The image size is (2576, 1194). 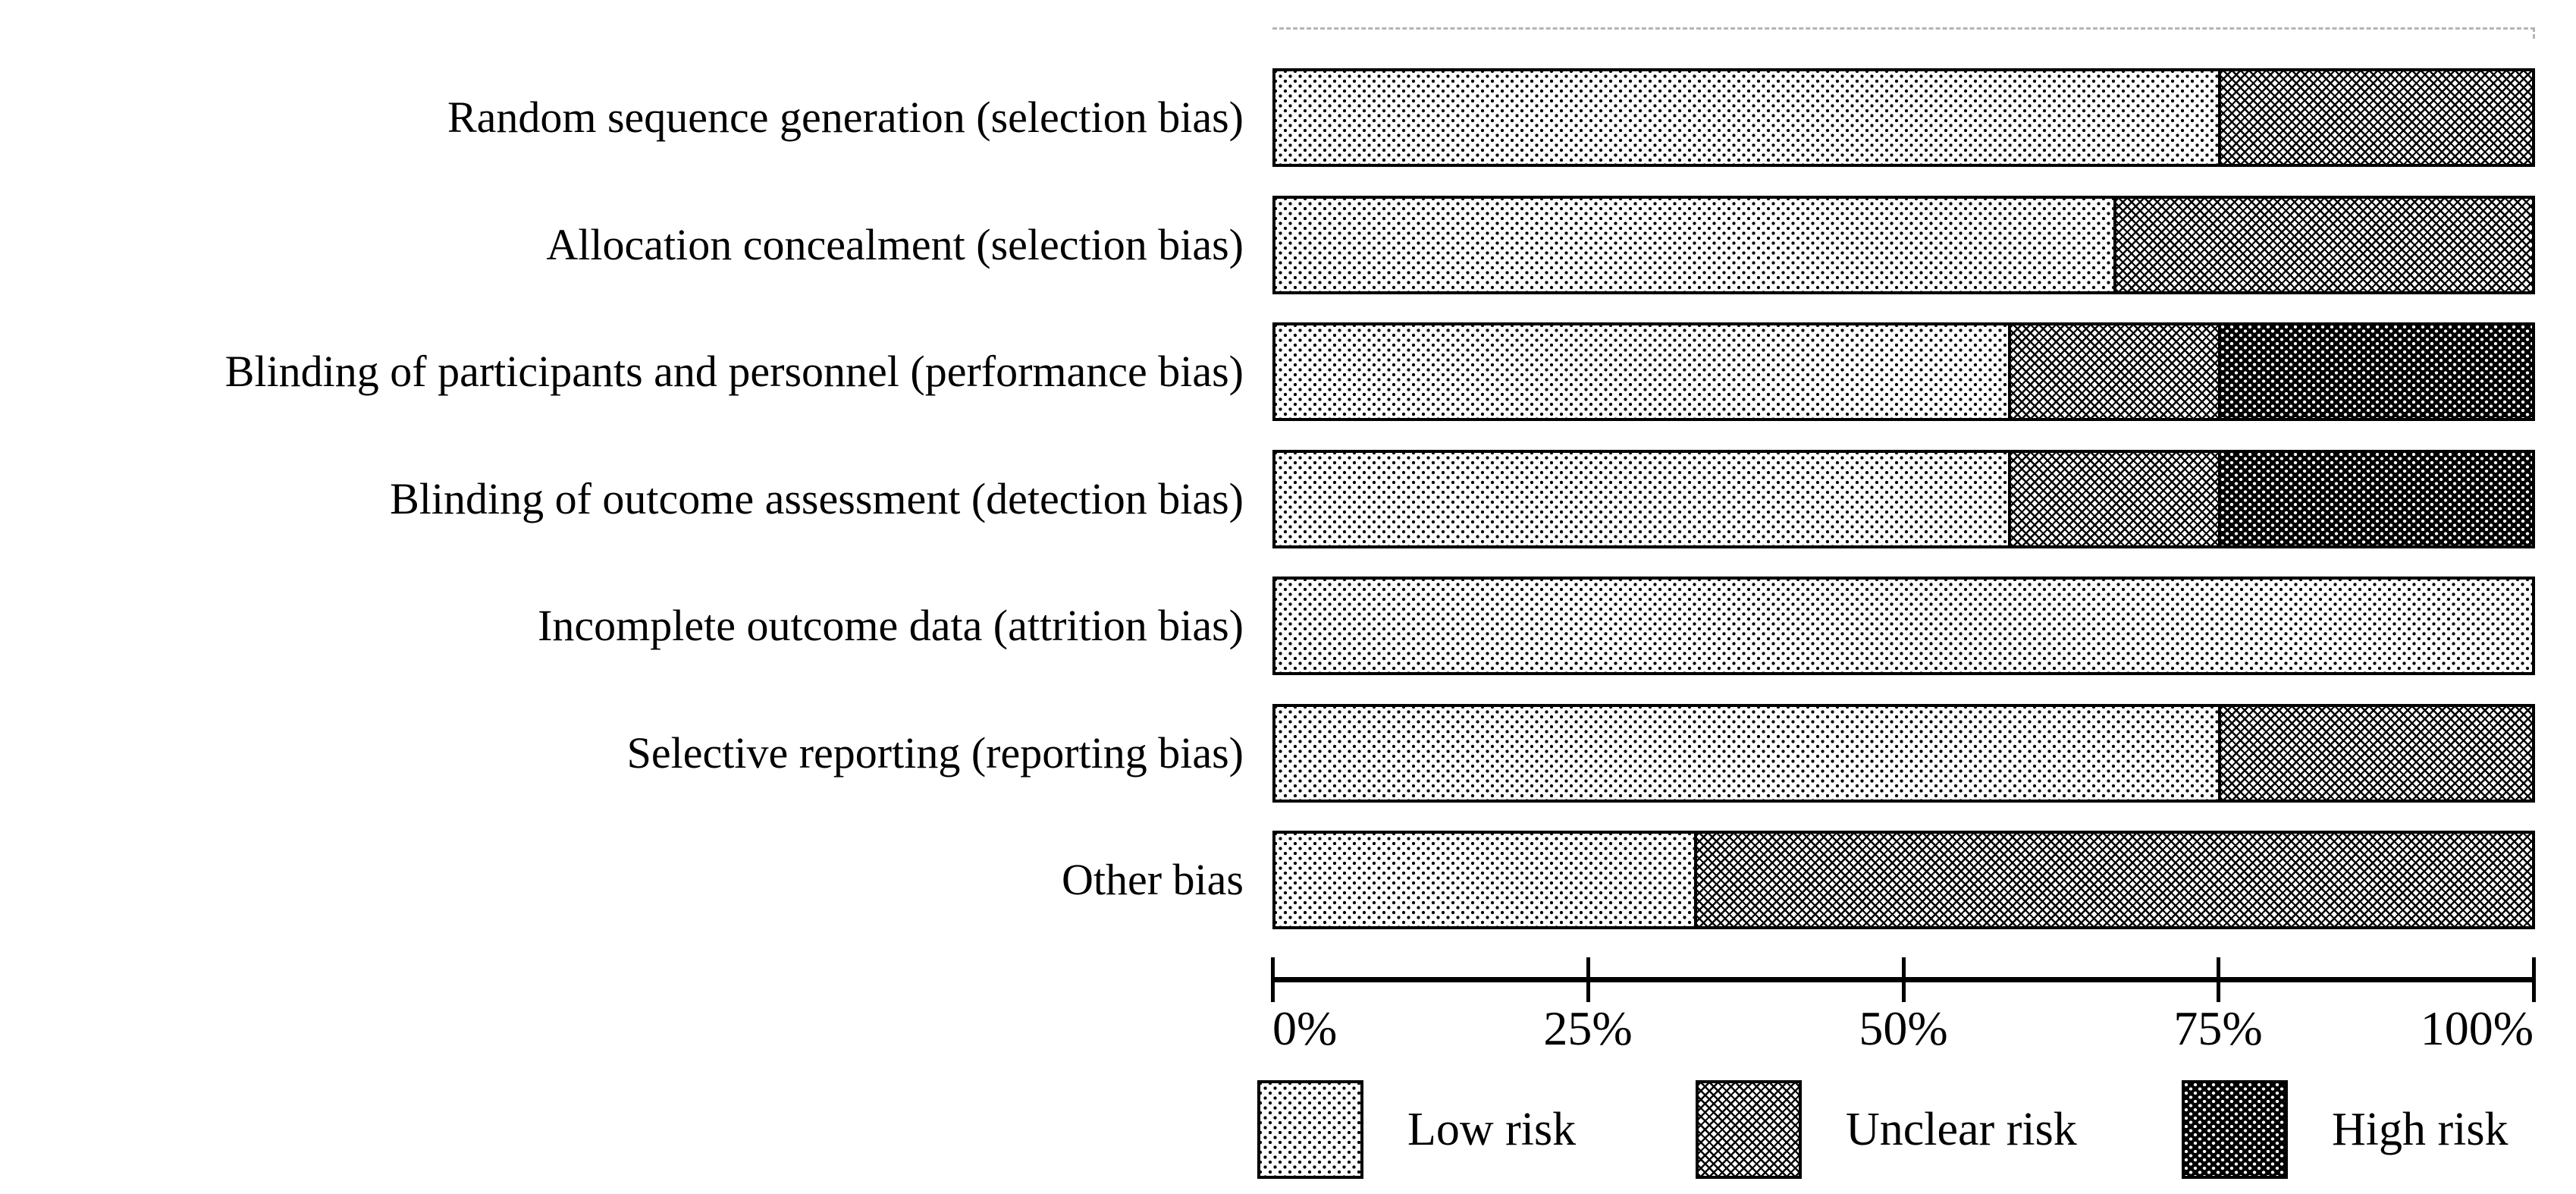 I want to click on legend-label: High risk, so click(x=2420, y=1129).